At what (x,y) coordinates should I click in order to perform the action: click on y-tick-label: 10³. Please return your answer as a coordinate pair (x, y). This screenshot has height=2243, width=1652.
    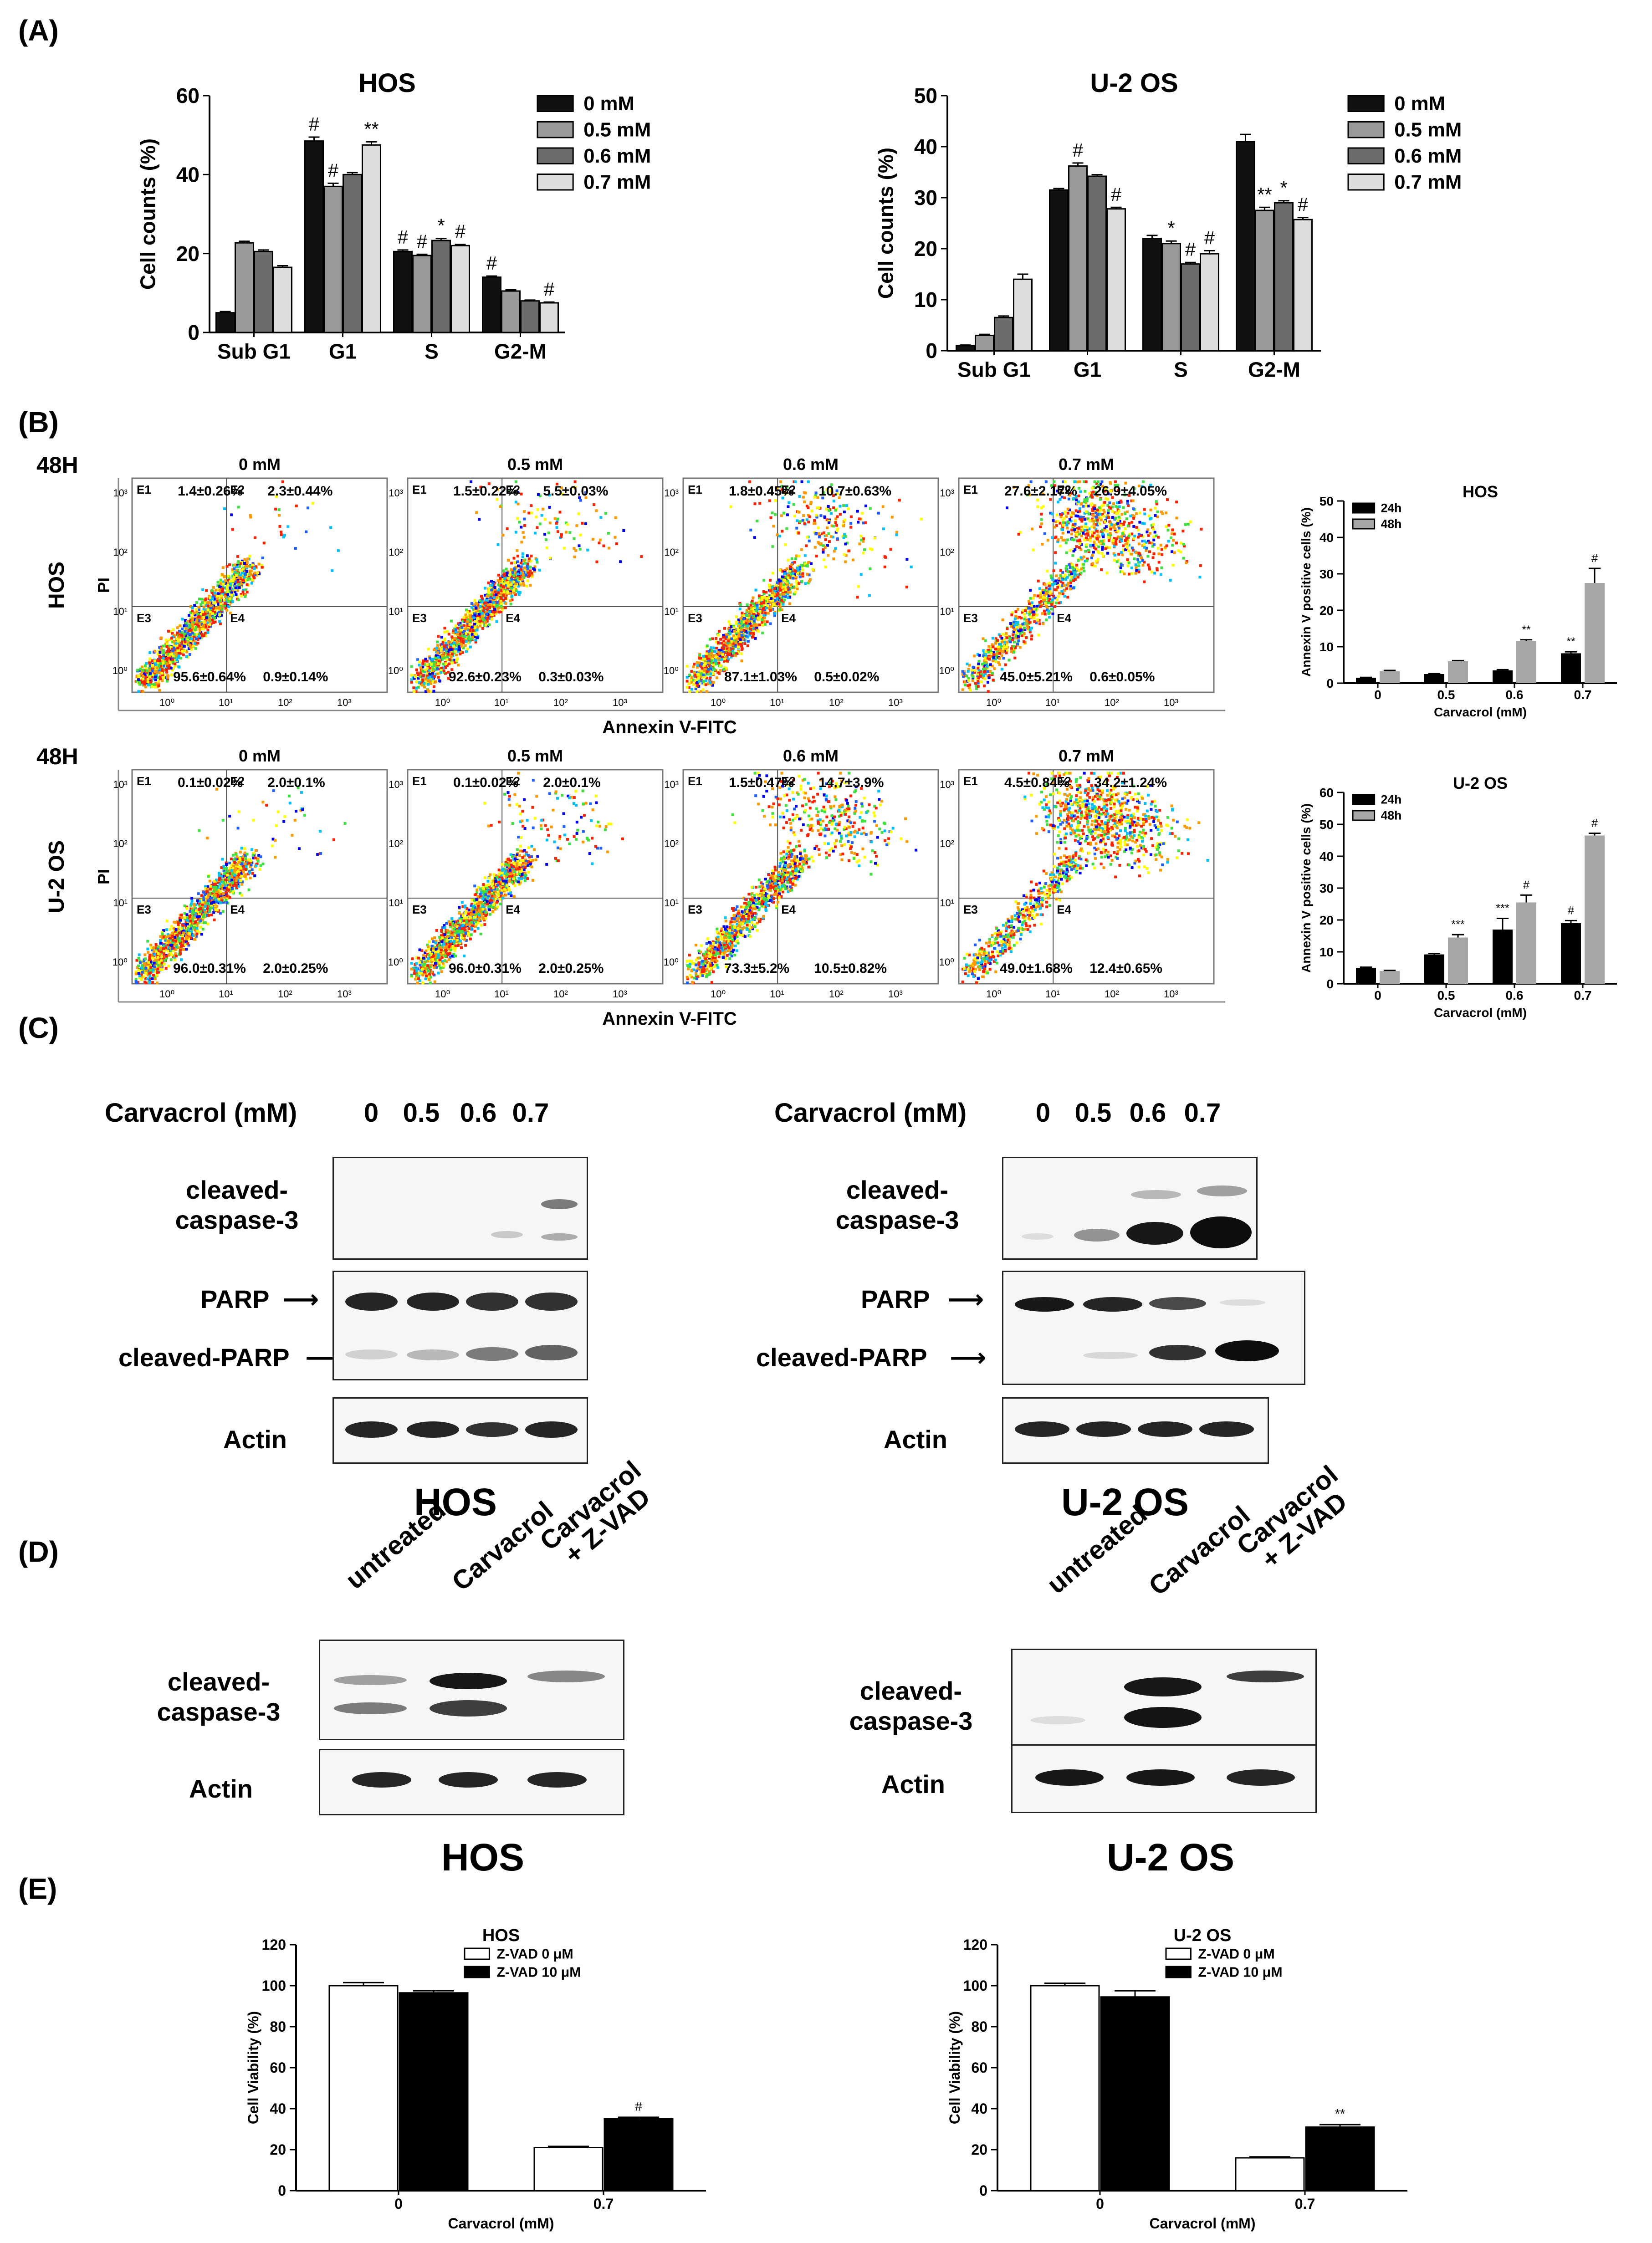
    Looking at the image, I should click on (672, 493).